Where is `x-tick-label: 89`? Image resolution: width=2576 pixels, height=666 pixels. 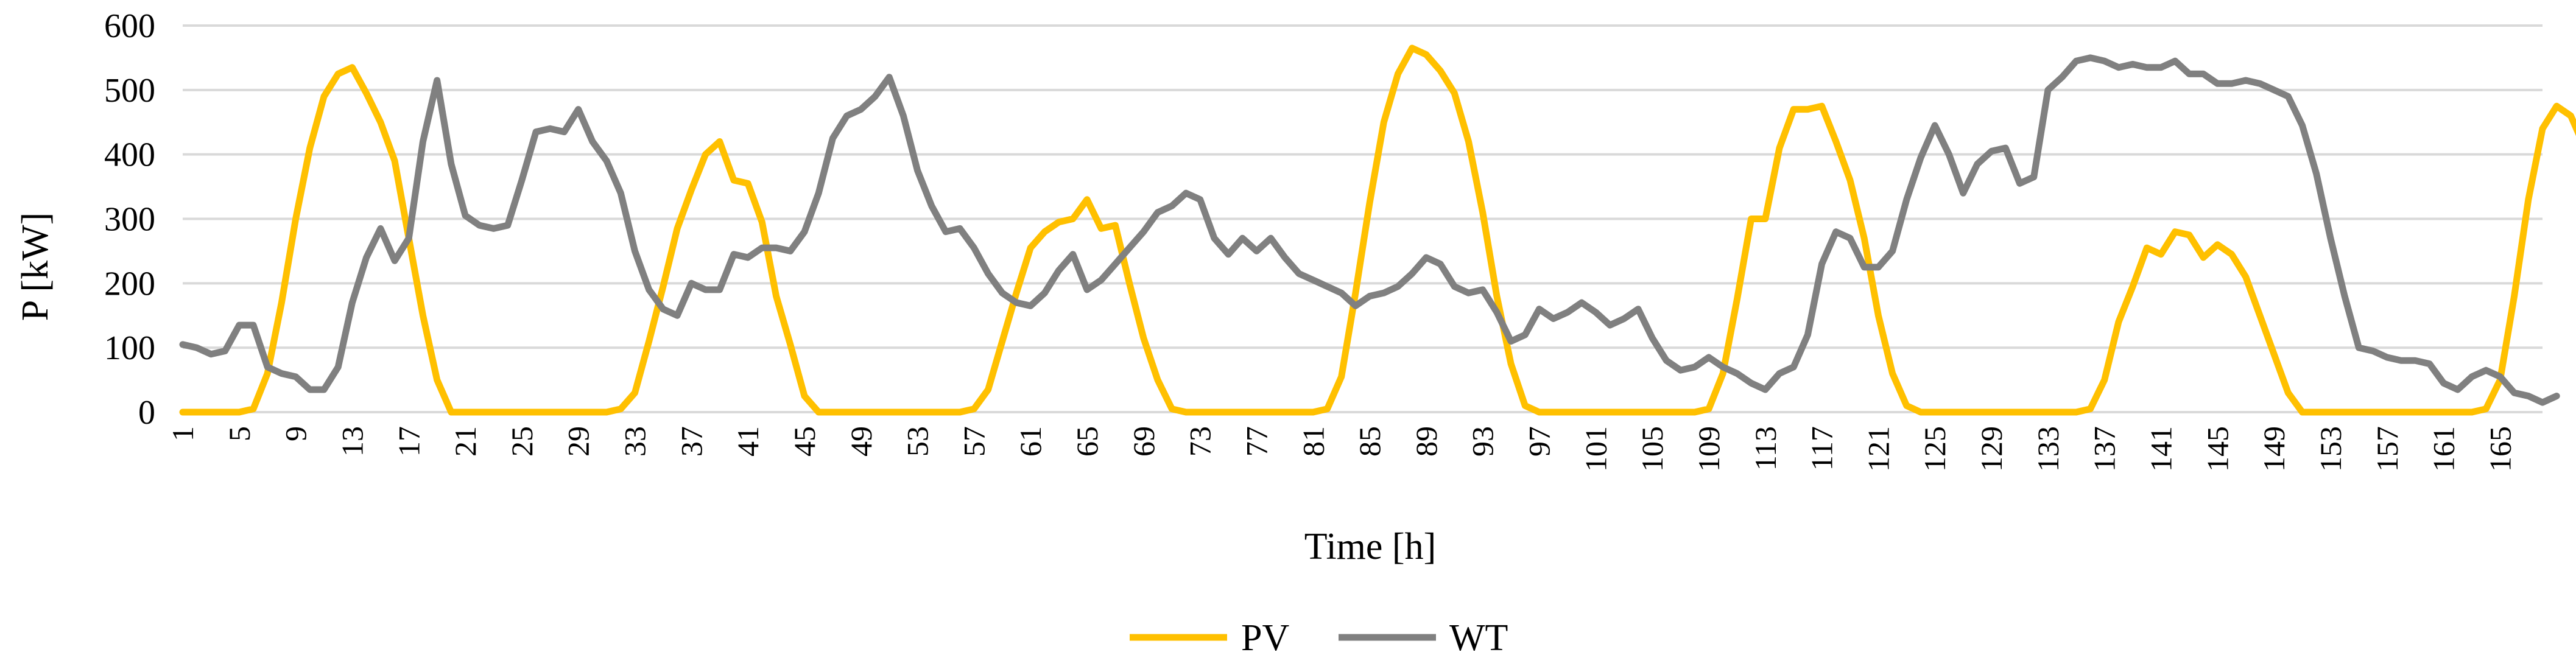 x-tick-label: 89 is located at coordinates (1426, 441).